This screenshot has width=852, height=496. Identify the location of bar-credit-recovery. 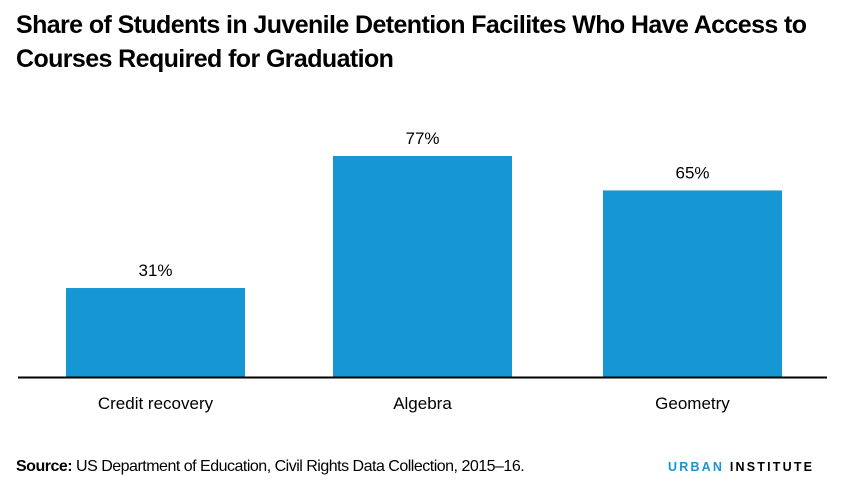
(155, 332).